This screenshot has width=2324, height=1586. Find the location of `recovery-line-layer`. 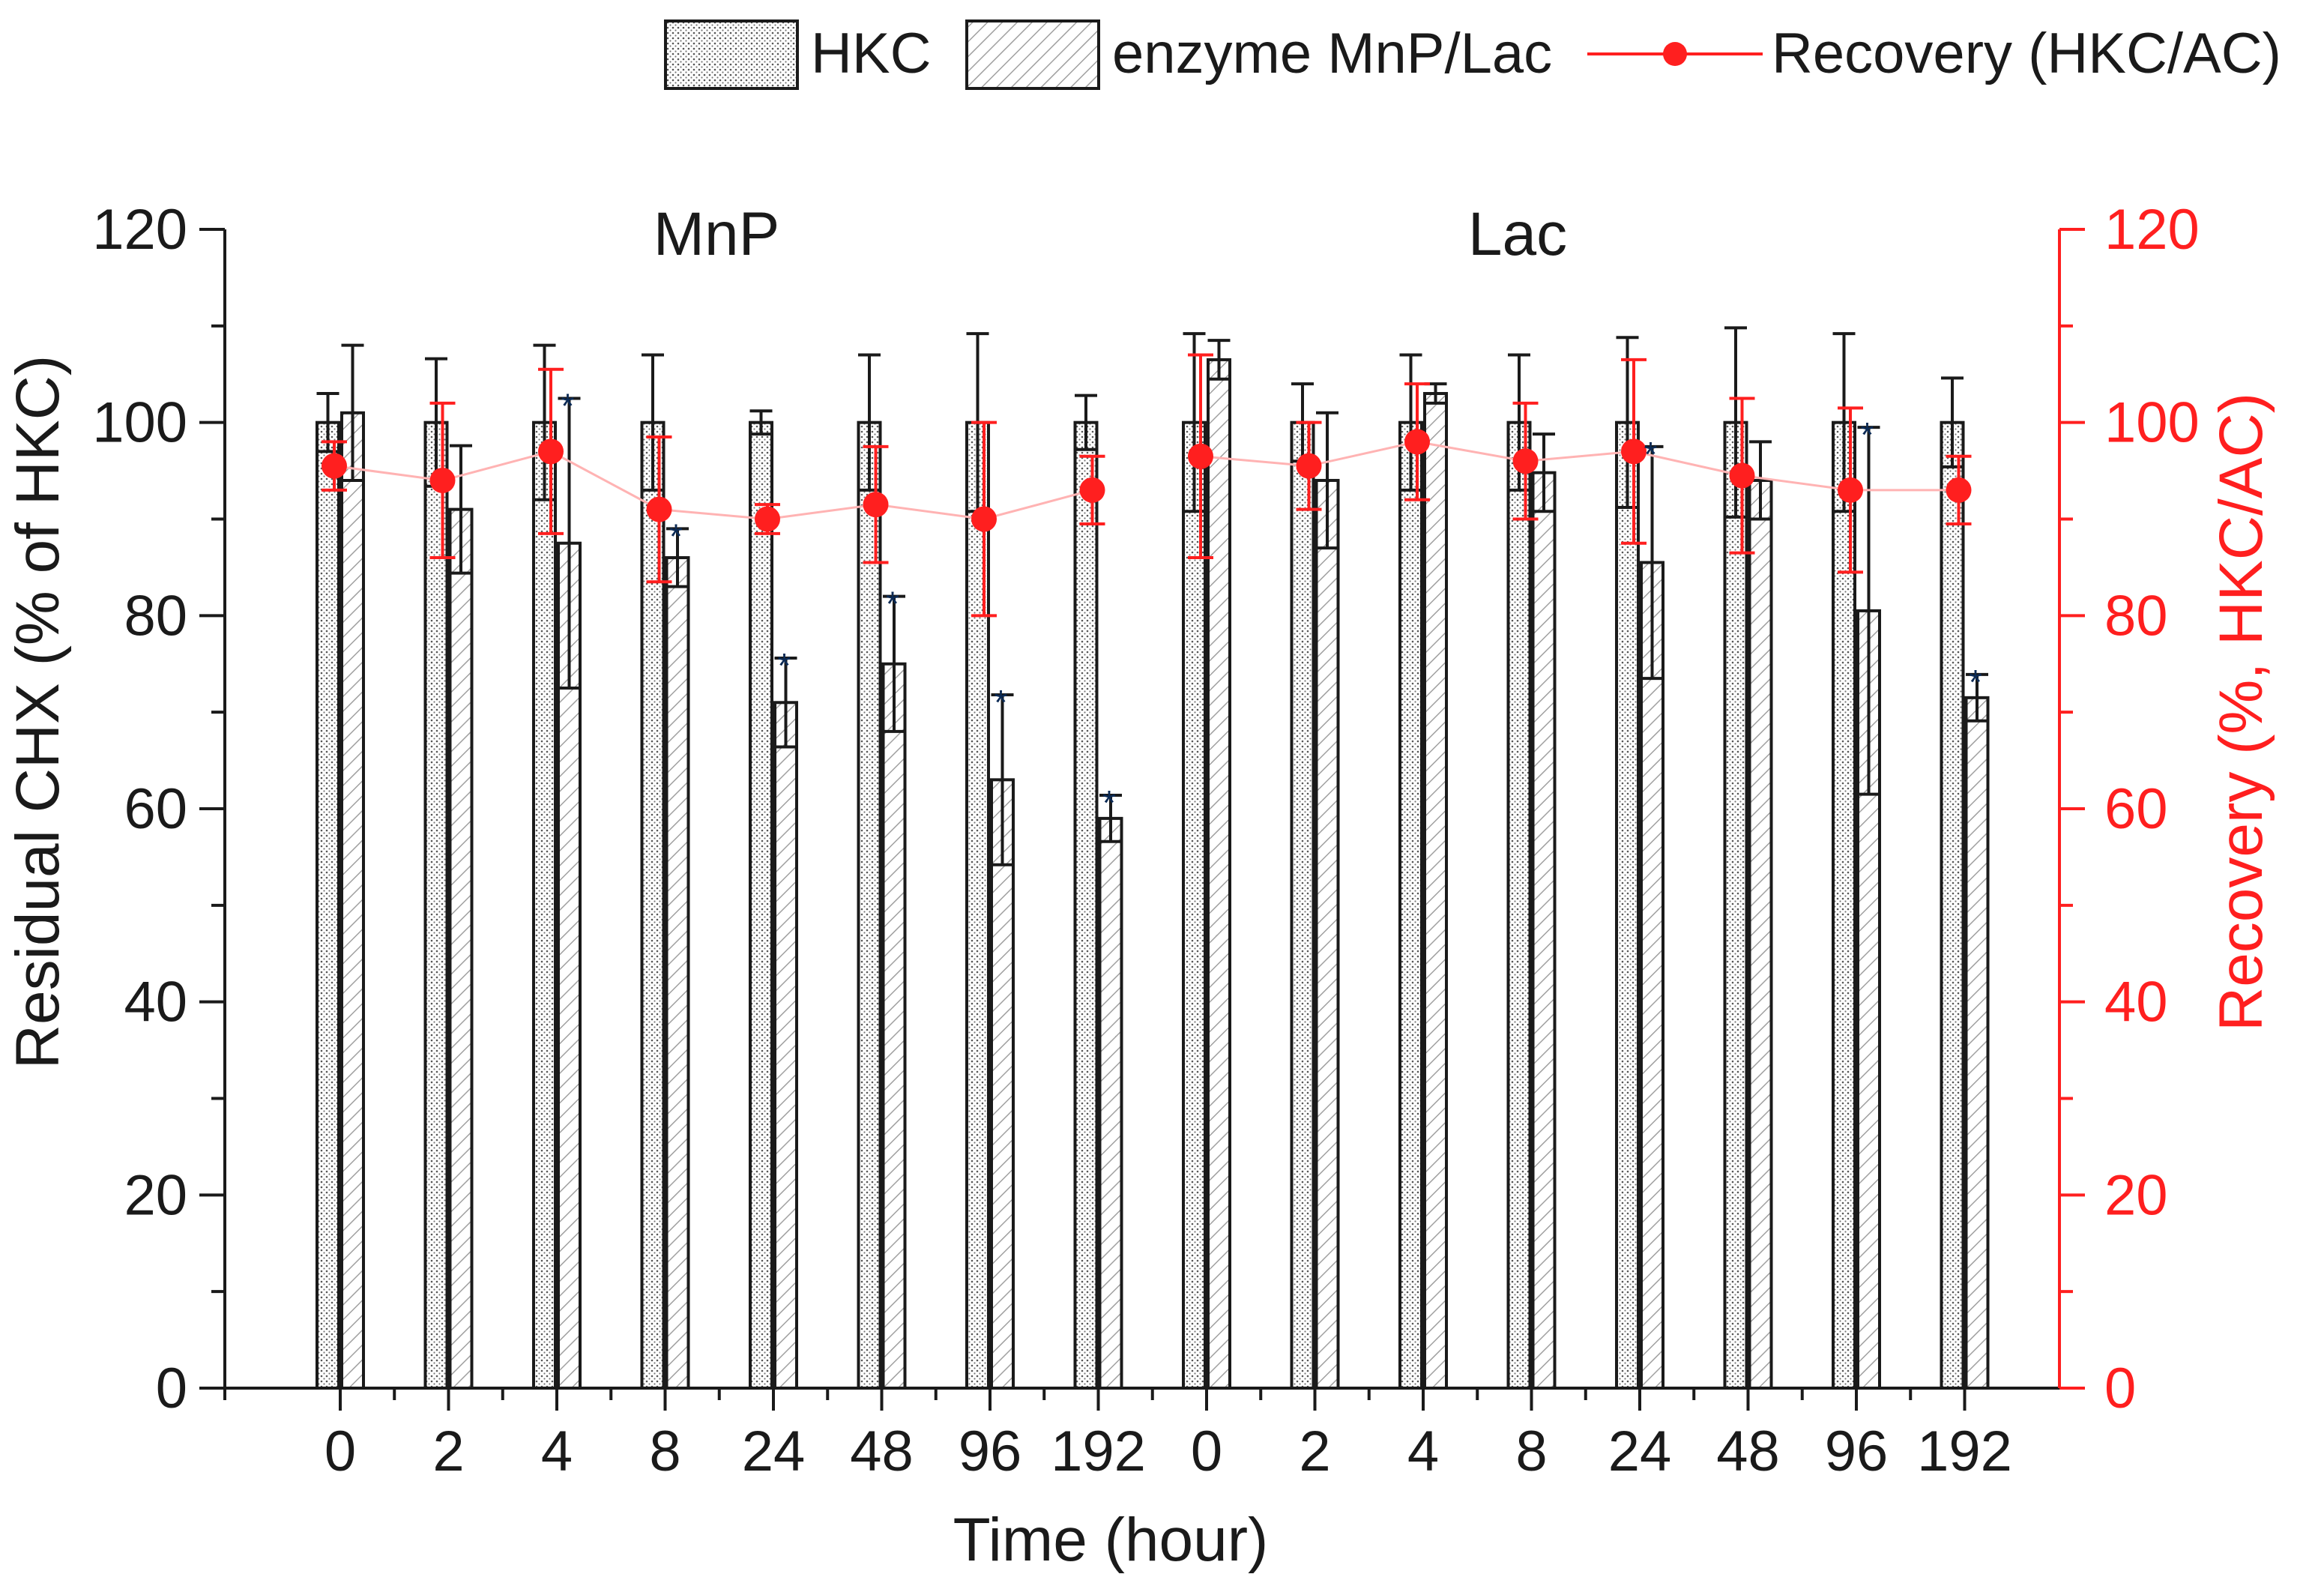

recovery-line-layer is located at coordinates (1147, 486).